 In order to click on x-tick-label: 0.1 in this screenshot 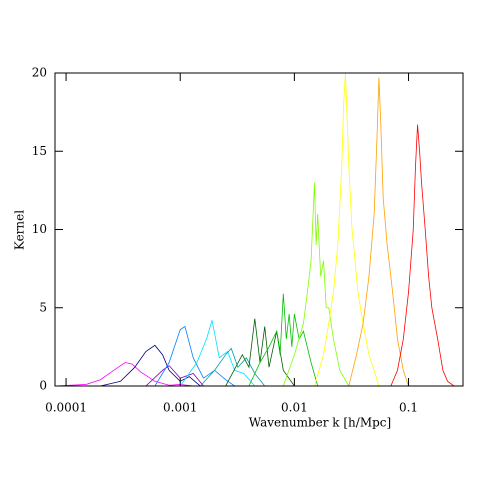, I will do `click(408, 408)`.